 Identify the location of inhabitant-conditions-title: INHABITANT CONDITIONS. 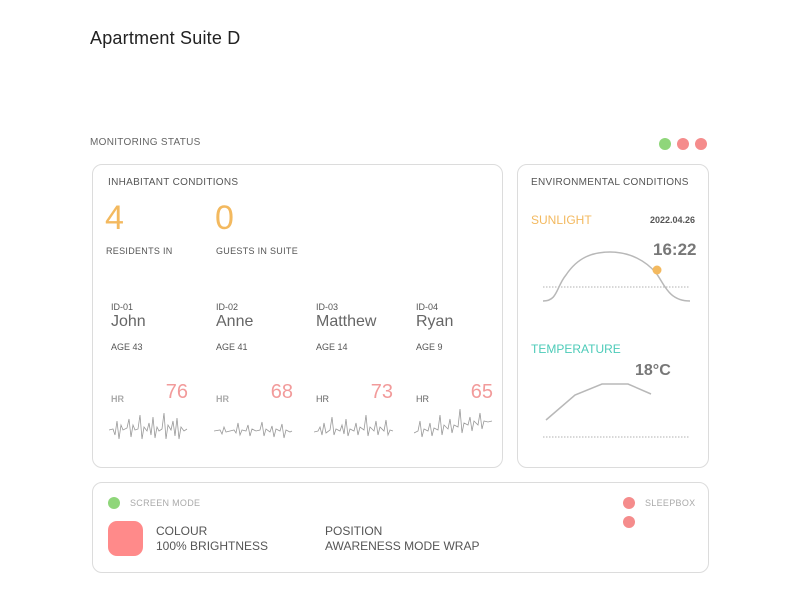
(173, 182).